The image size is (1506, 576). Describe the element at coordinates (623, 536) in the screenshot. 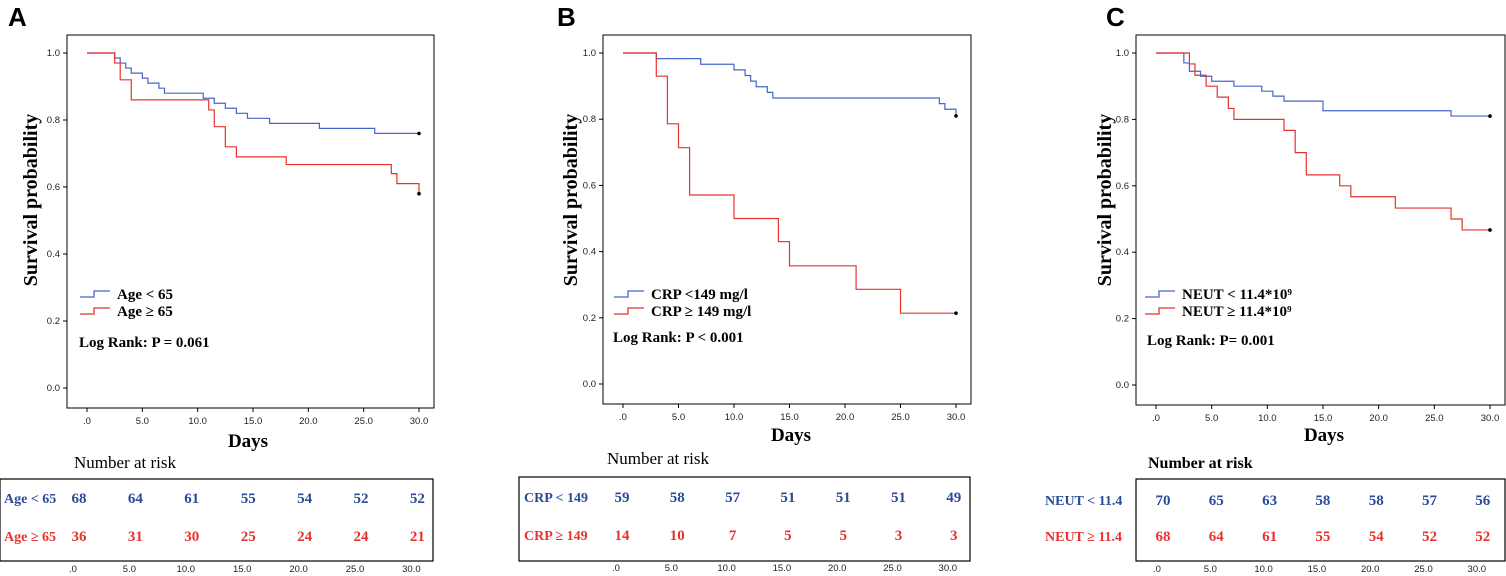

I see `risk-value: 14` at that location.